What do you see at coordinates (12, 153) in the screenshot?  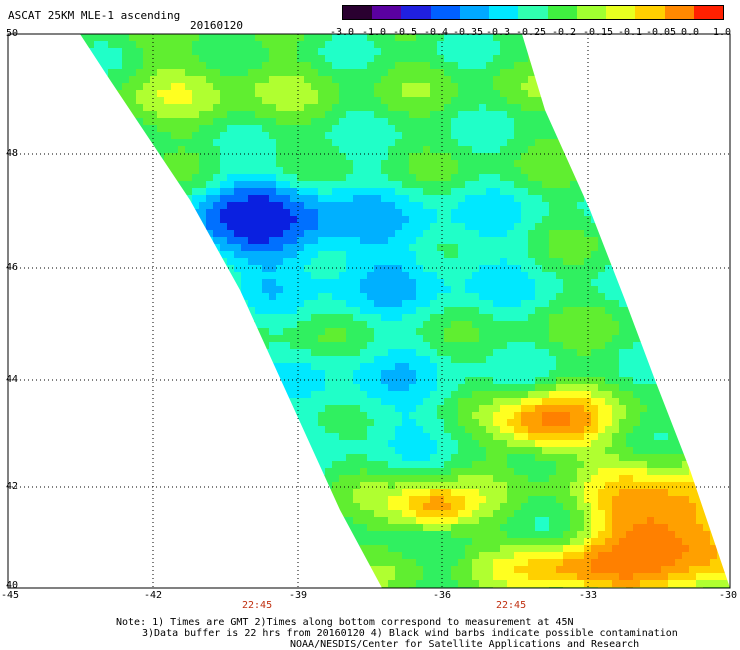 I see `lat-label-48: 48` at bounding box center [12, 153].